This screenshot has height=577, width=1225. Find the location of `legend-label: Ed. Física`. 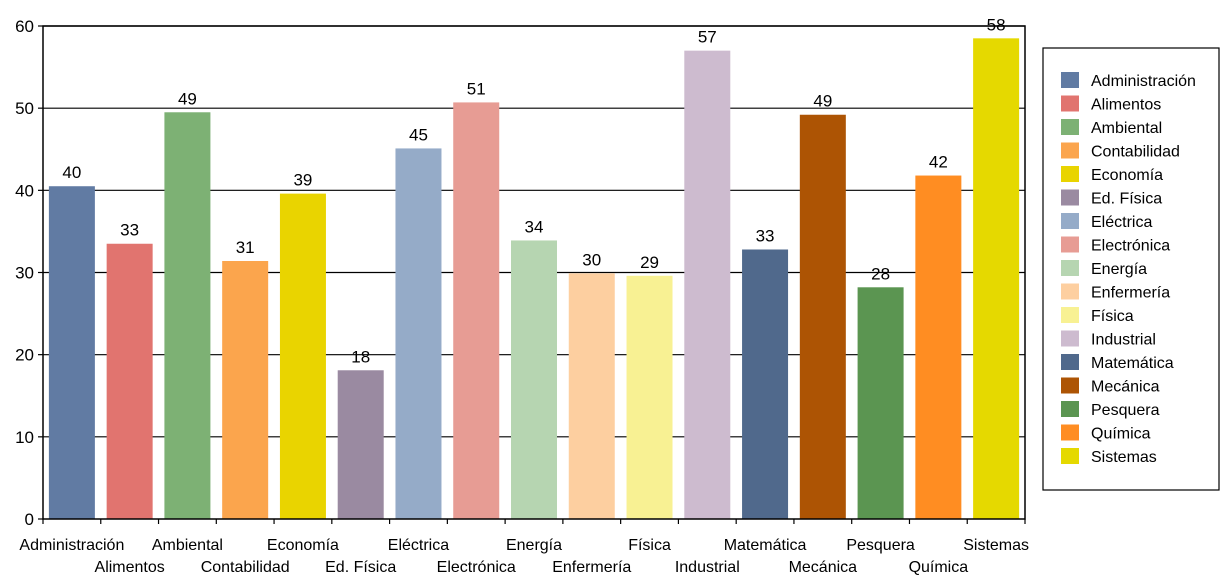

legend-label: Ed. Física is located at coordinates (1126, 199).